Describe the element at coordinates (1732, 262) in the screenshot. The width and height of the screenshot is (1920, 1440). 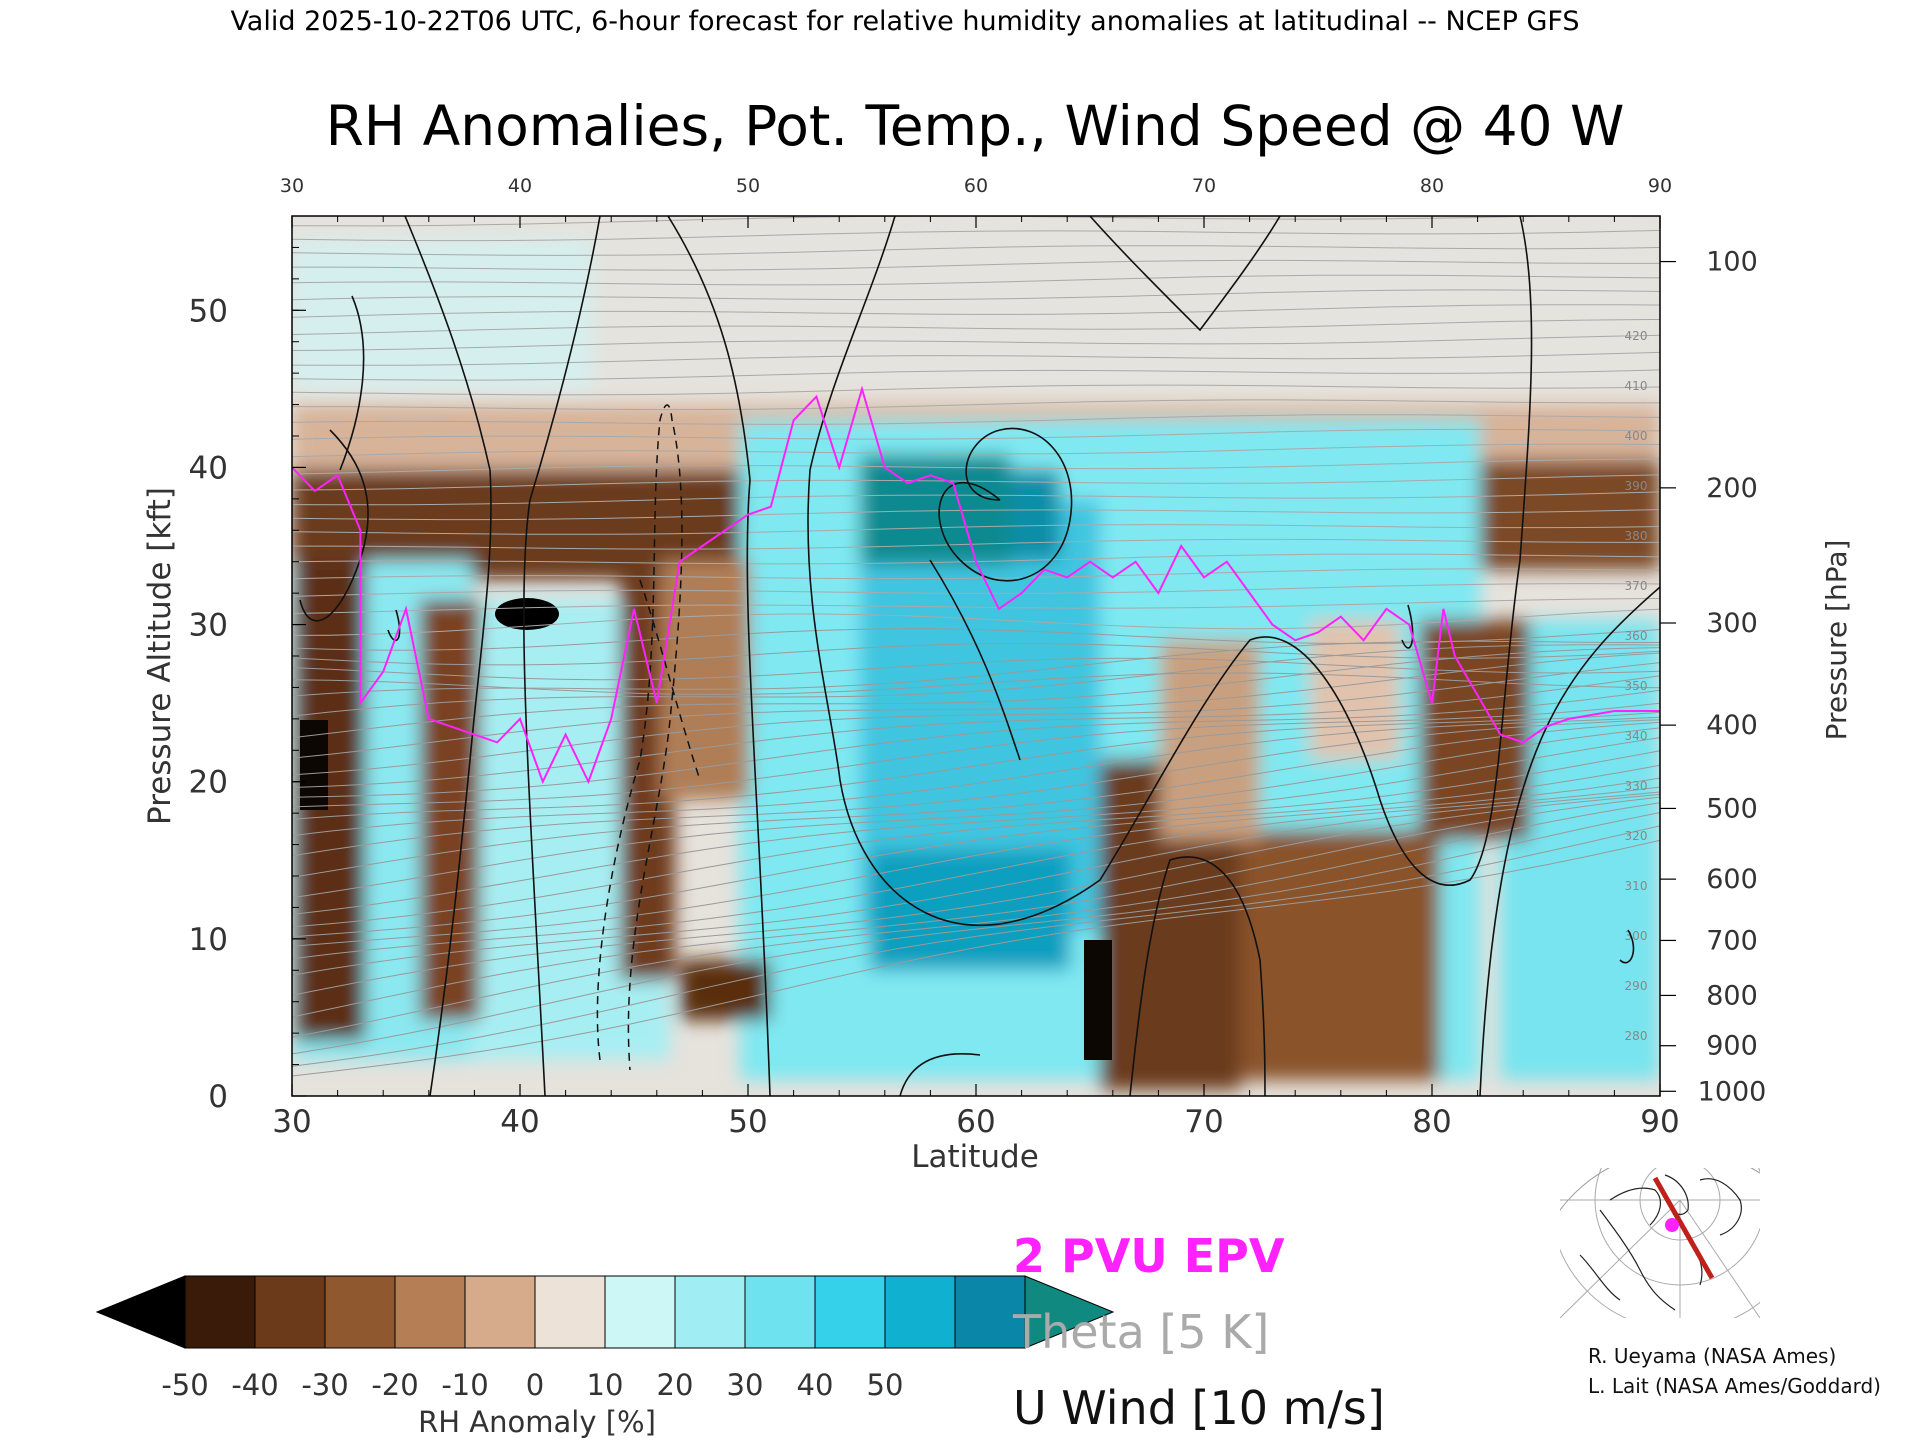
I see `pressure-tick-label: 100` at that location.